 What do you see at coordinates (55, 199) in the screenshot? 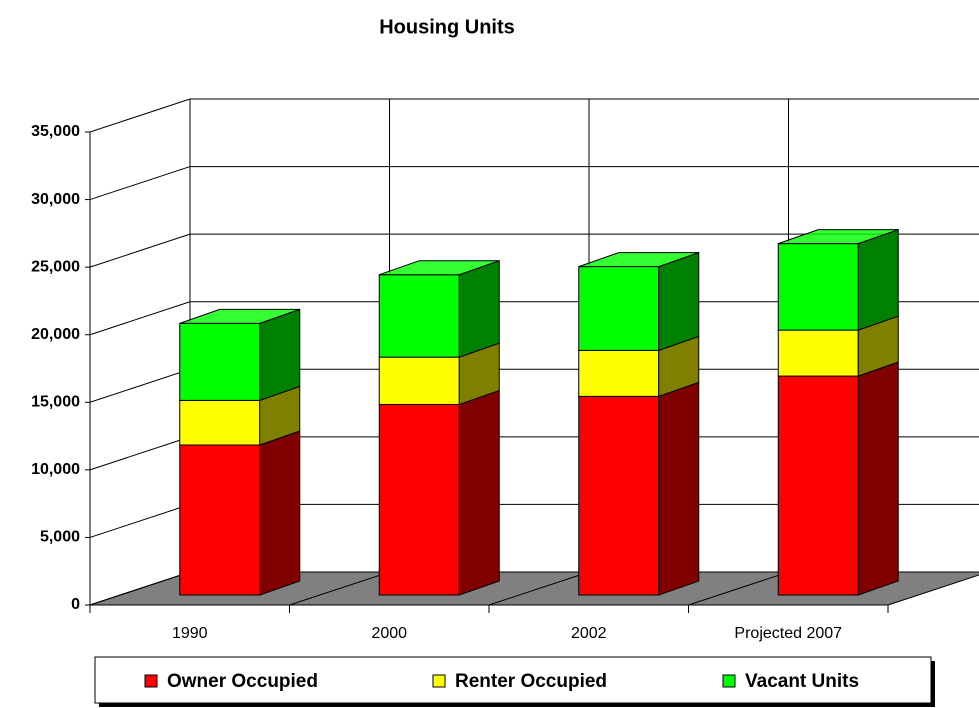
I see `y-tick-label: 30,000` at bounding box center [55, 199].